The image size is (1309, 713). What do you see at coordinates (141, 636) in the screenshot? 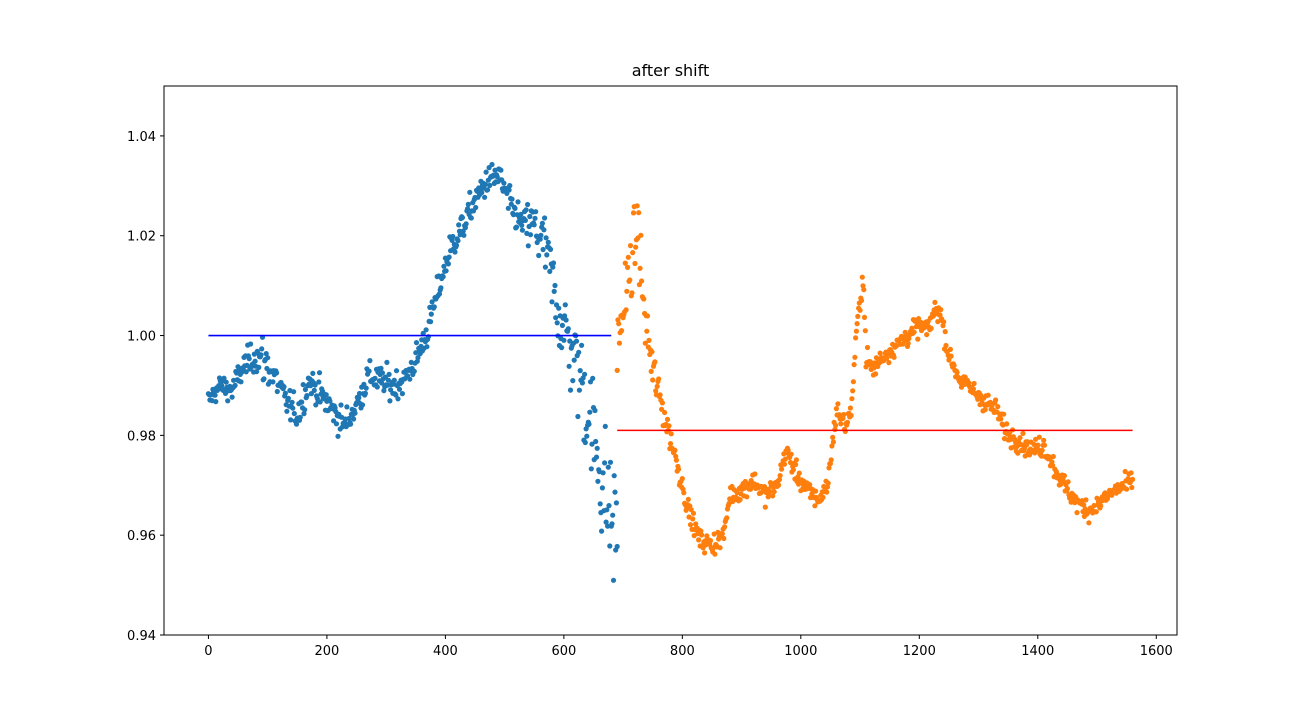
I see `y-tick-label: 0.94` at bounding box center [141, 636].